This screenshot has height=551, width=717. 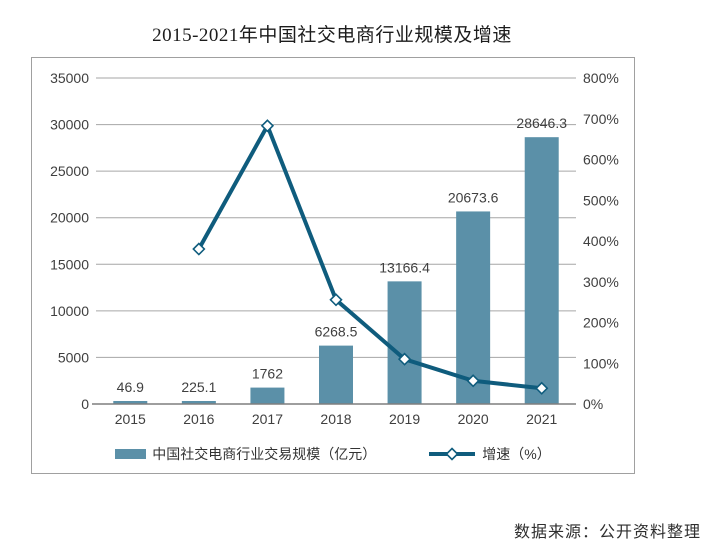 I want to click on line-series-swatch-icon, so click(x=452, y=454).